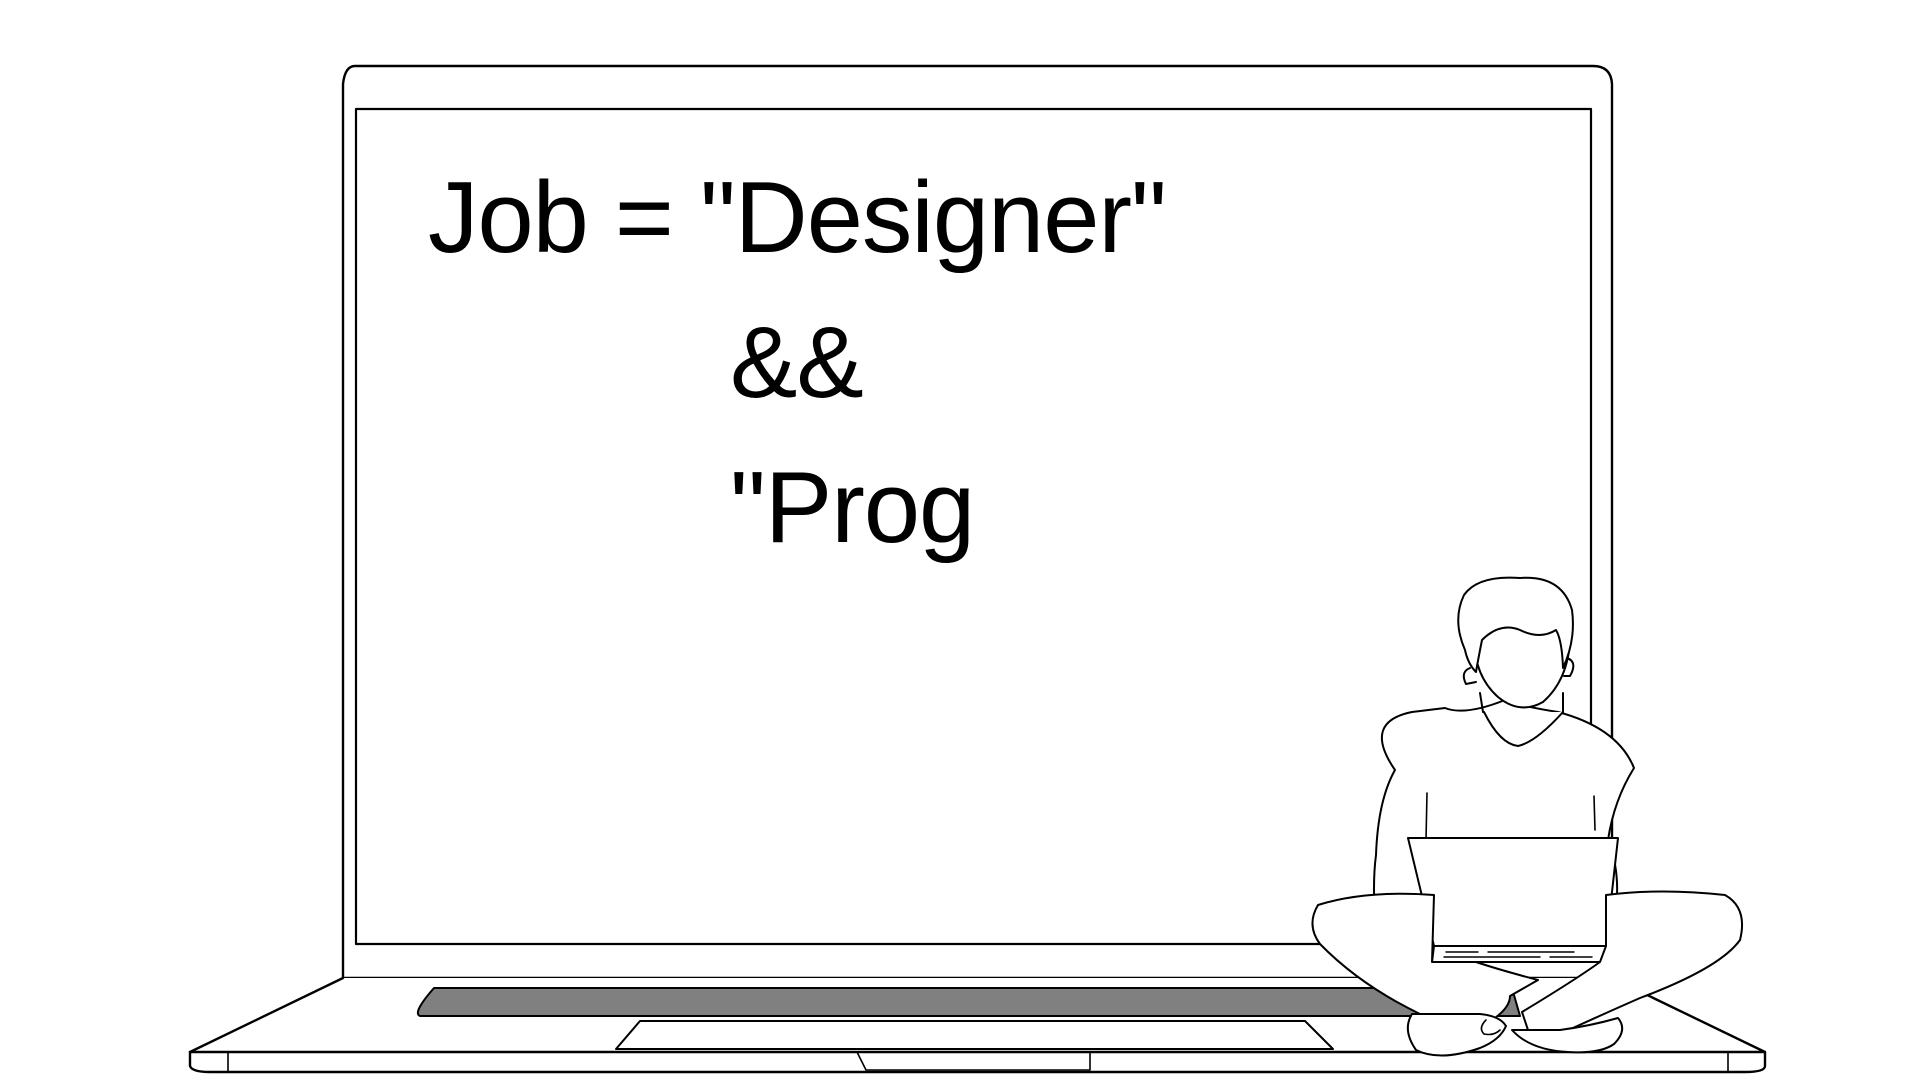 The image size is (1920, 1080). What do you see at coordinates (977, 1062) in the screenshot?
I see `laptop-front-edge` at bounding box center [977, 1062].